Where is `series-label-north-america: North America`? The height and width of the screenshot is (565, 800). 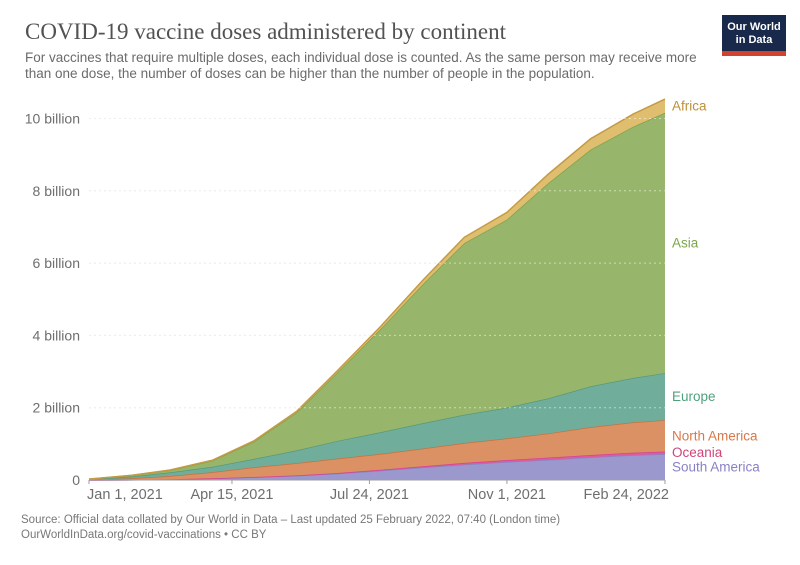 series-label-north-america: North America is located at coordinates (715, 435).